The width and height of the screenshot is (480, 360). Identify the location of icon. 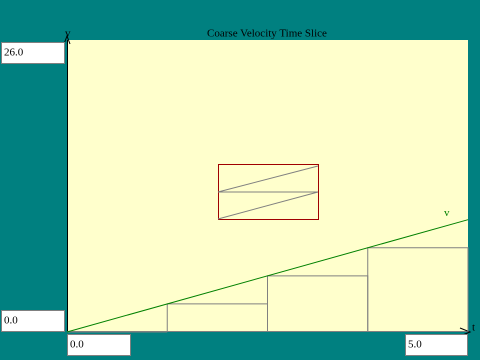
(268, 192).